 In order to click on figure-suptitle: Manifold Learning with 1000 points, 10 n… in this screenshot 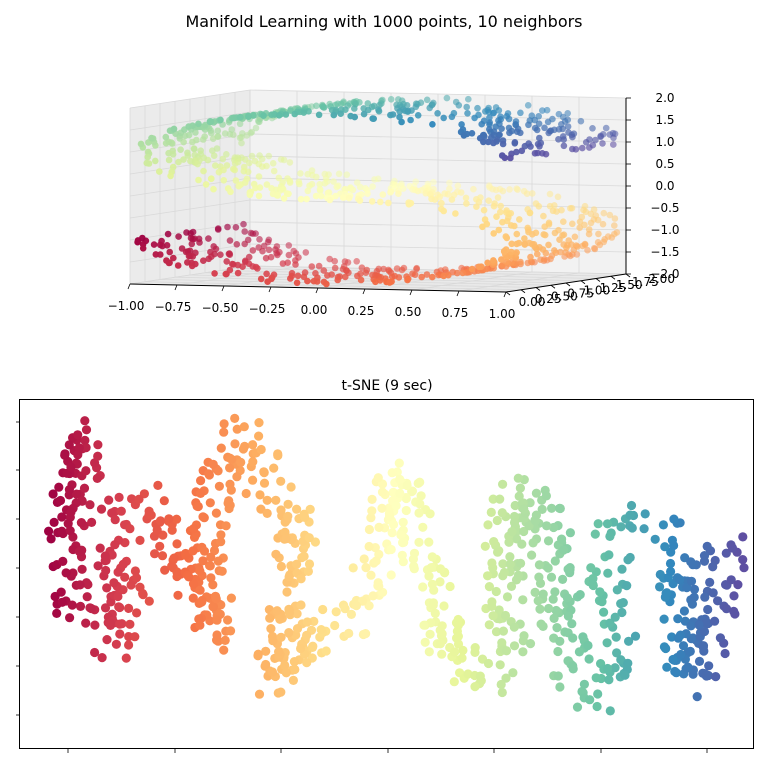, I will do `click(383, 21)`.